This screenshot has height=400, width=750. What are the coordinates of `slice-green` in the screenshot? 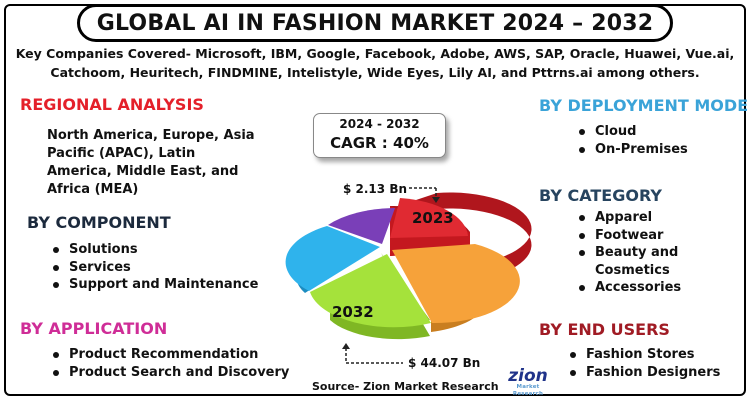 It's located at (370, 291).